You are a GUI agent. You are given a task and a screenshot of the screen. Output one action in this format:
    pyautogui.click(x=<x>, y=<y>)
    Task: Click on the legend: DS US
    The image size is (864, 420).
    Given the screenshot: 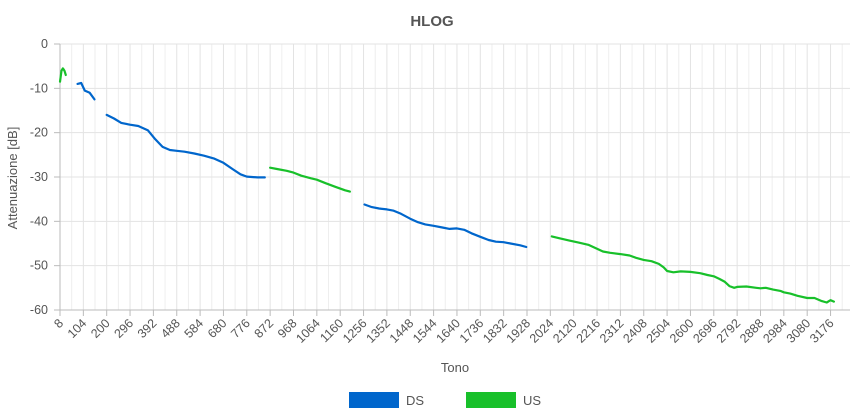 What is the action you would take?
    pyautogui.click(x=445, y=400)
    